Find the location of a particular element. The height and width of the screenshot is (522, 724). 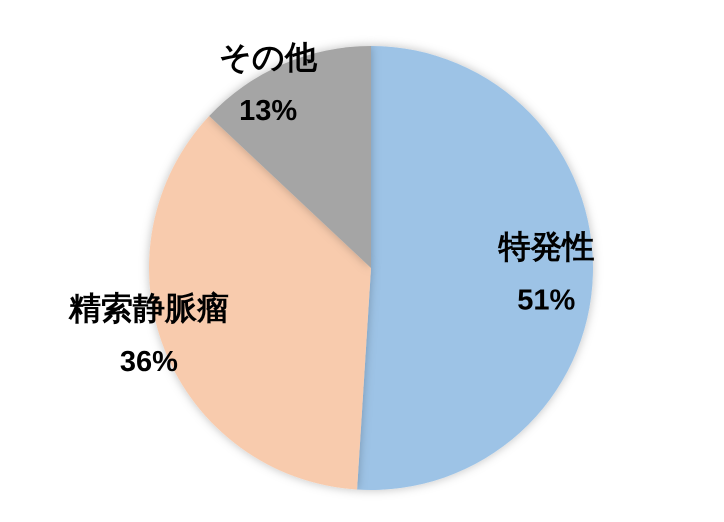

data-label: 51% is located at coordinates (546, 300).